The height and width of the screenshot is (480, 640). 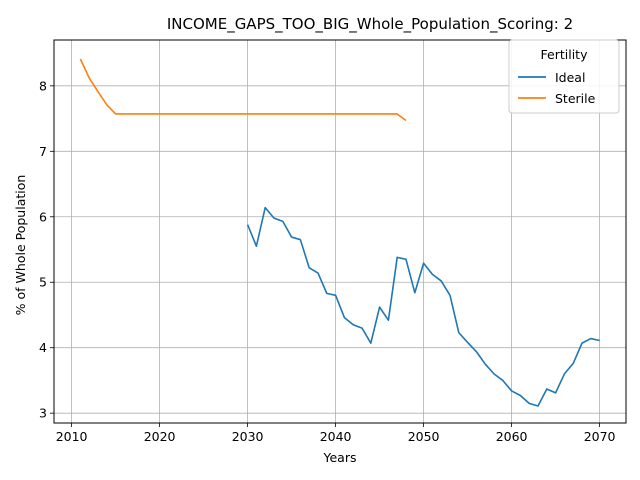 I want to click on y-tick-label: 6, so click(x=43, y=216).